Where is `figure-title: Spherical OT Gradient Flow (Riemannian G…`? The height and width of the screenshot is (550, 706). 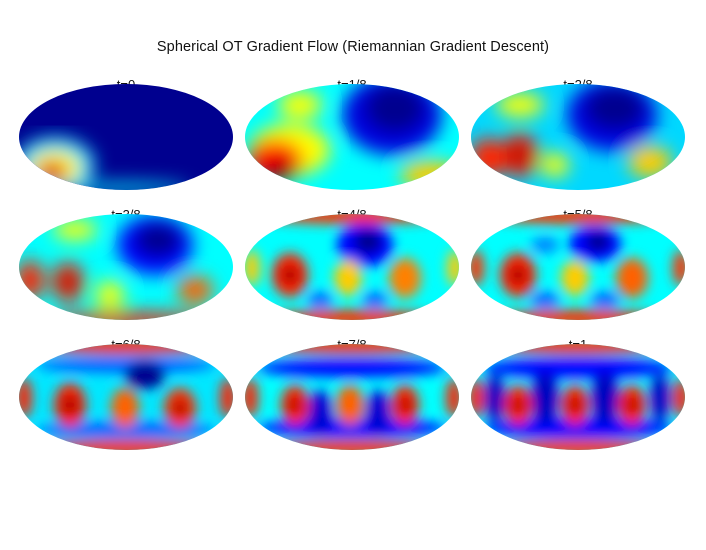
figure-title: Spherical OT Gradient Flow (Riemannian G… is located at coordinates (353, 47).